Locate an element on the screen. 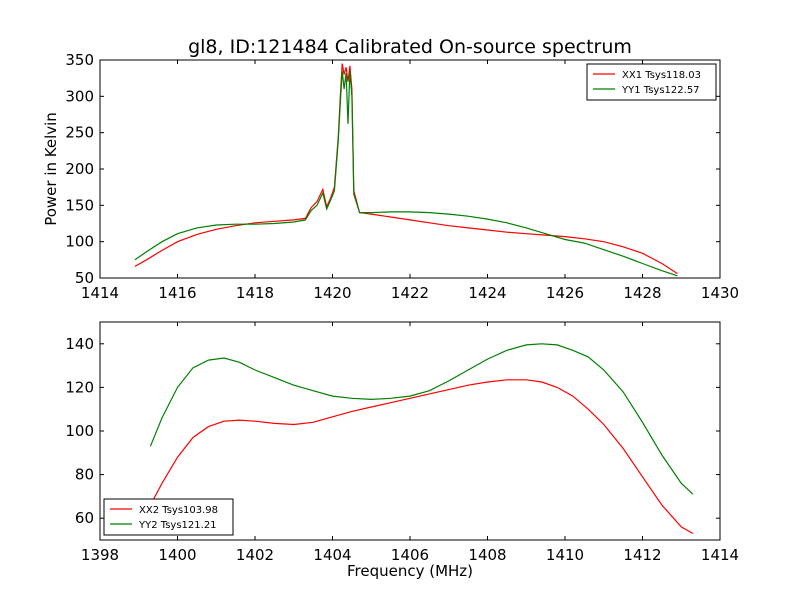 The image size is (800, 600). top-y-tick-label: 350 is located at coordinates (79, 60).